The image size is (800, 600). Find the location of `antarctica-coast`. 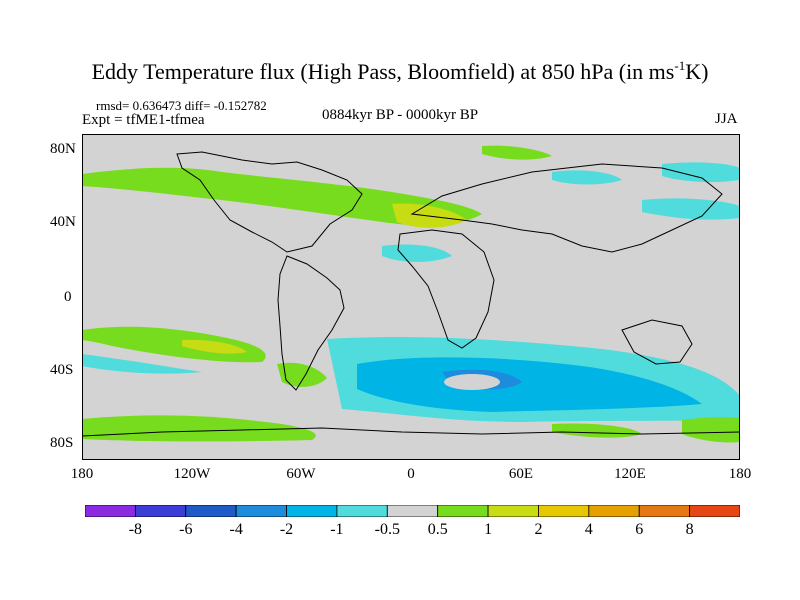

antarctica-coast is located at coordinates (411, 432).